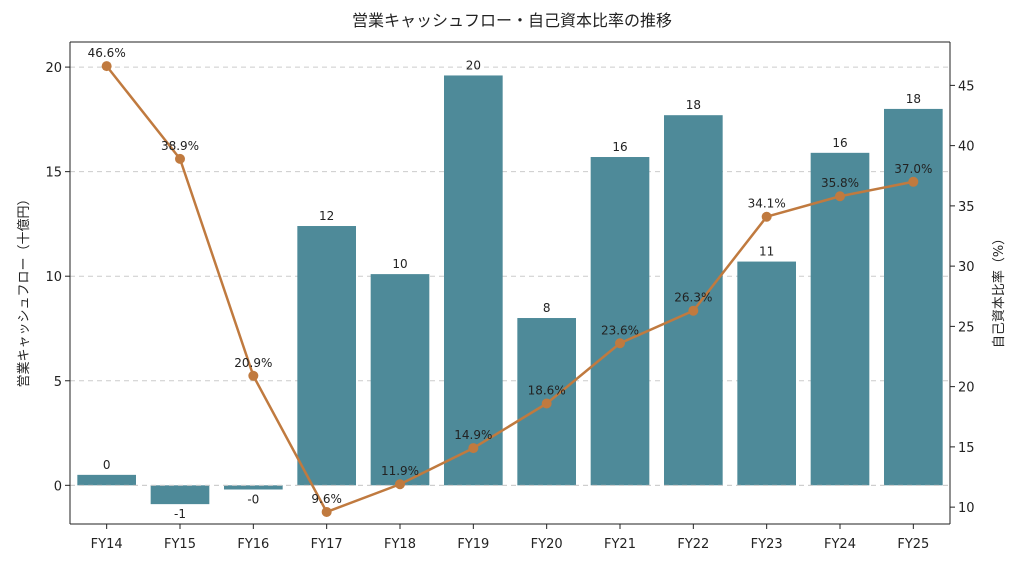  What do you see at coordinates (400, 471) in the screenshot?
I see `line-value-label: 11.9%` at bounding box center [400, 471].